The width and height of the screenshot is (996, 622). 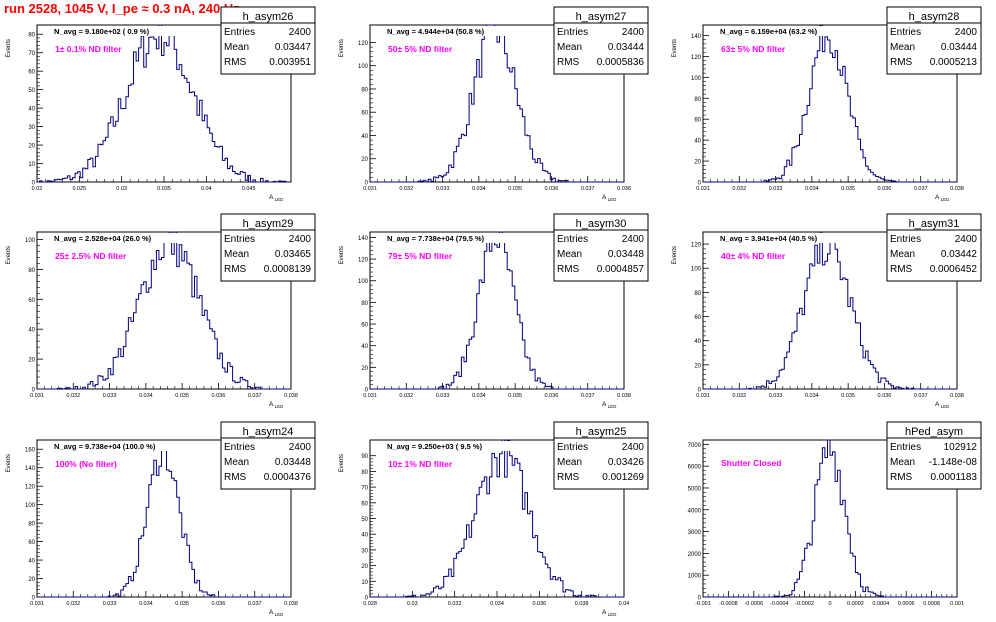 What do you see at coordinates (293, 254) in the screenshot?
I see `stats-mean-value: 0.03465` at bounding box center [293, 254].